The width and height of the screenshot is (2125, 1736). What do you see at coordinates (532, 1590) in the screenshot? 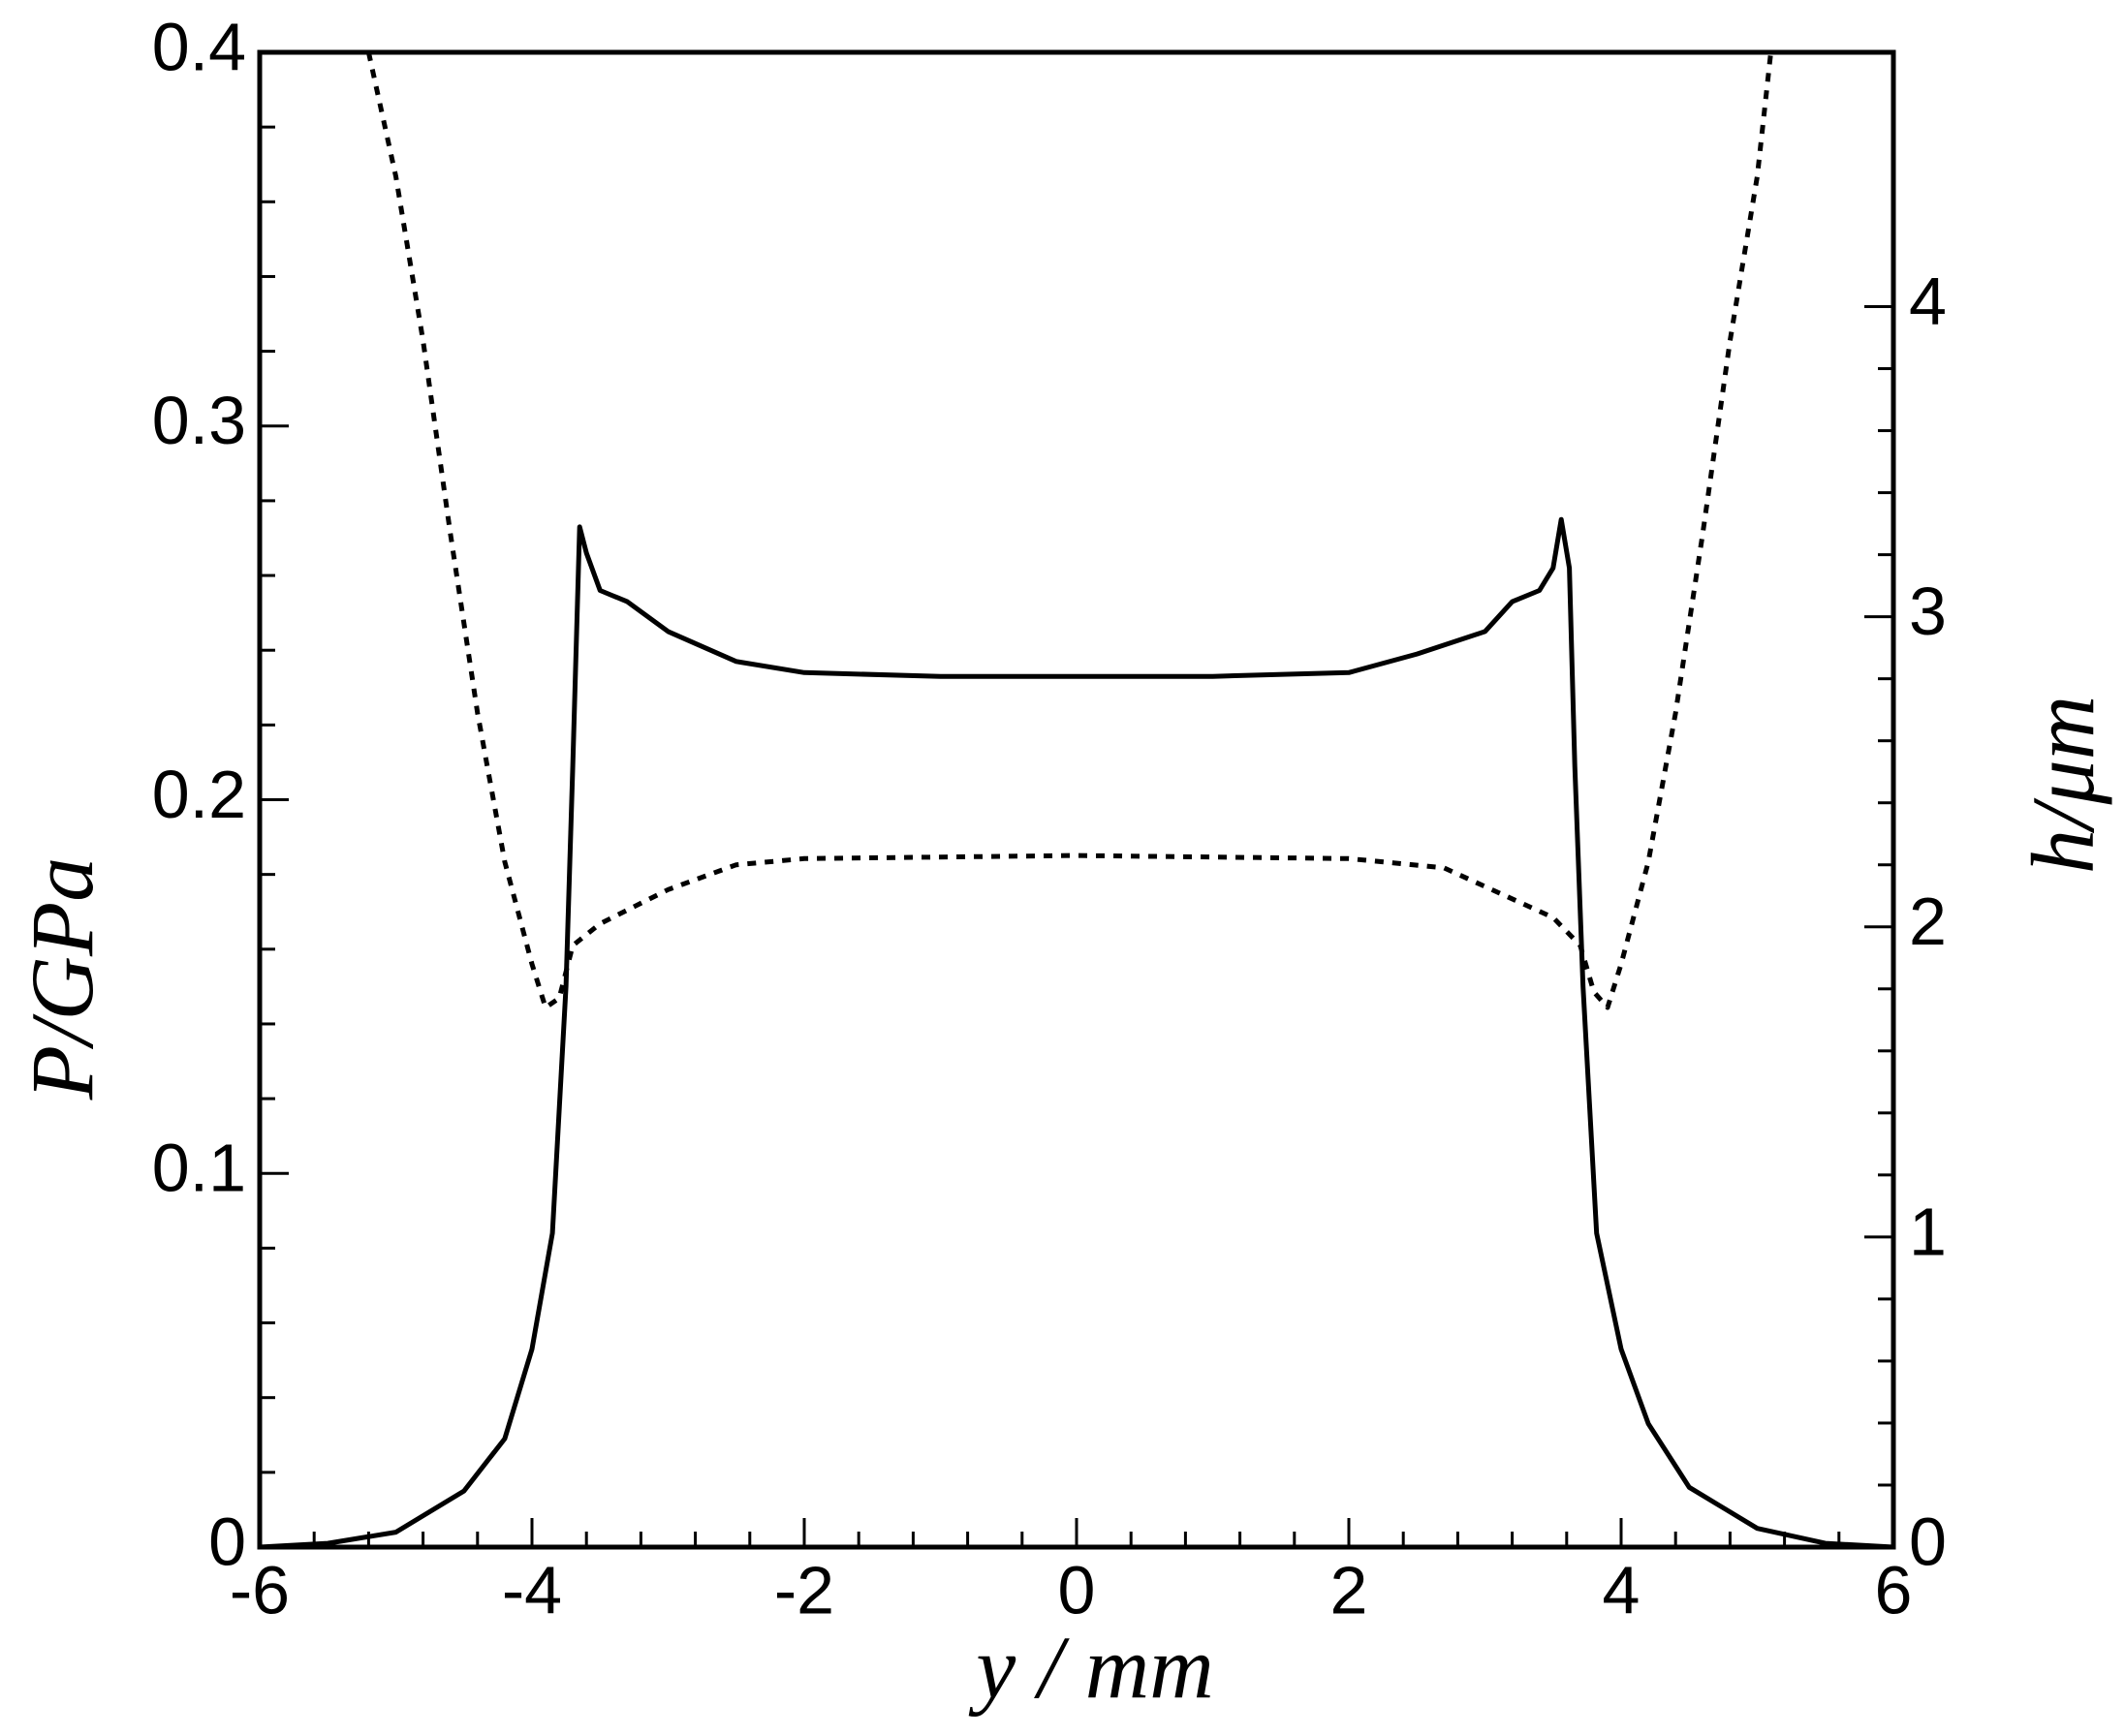
I see `x-tick-label: -4` at bounding box center [532, 1590].